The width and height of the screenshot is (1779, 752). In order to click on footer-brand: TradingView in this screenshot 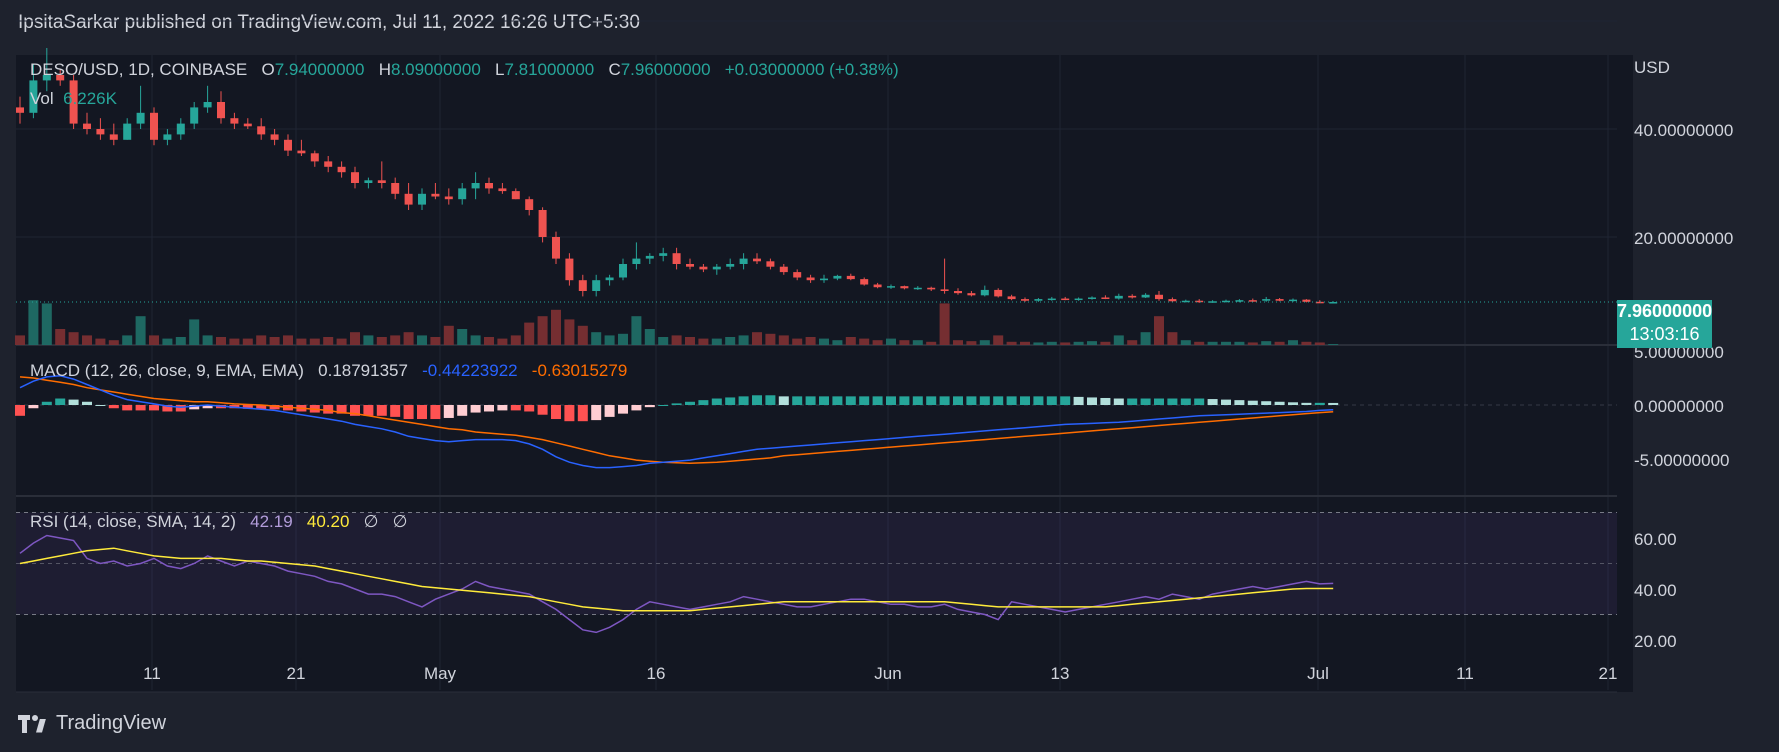, I will do `click(92, 723)`.